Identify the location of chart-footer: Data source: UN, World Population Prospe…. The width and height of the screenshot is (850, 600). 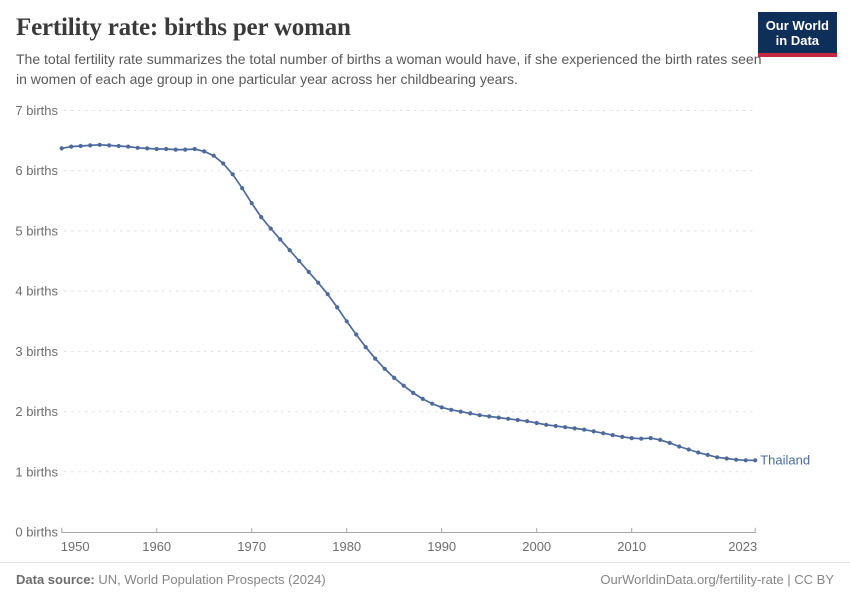
(425, 581).